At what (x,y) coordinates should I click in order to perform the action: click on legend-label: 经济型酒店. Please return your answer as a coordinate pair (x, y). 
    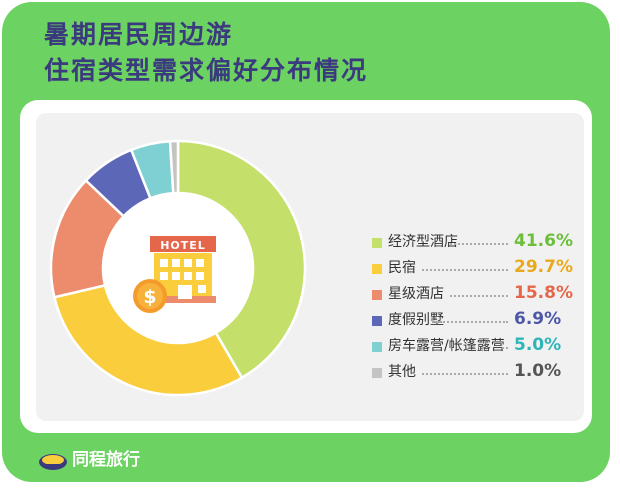
    Looking at the image, I should click on (423, 242).